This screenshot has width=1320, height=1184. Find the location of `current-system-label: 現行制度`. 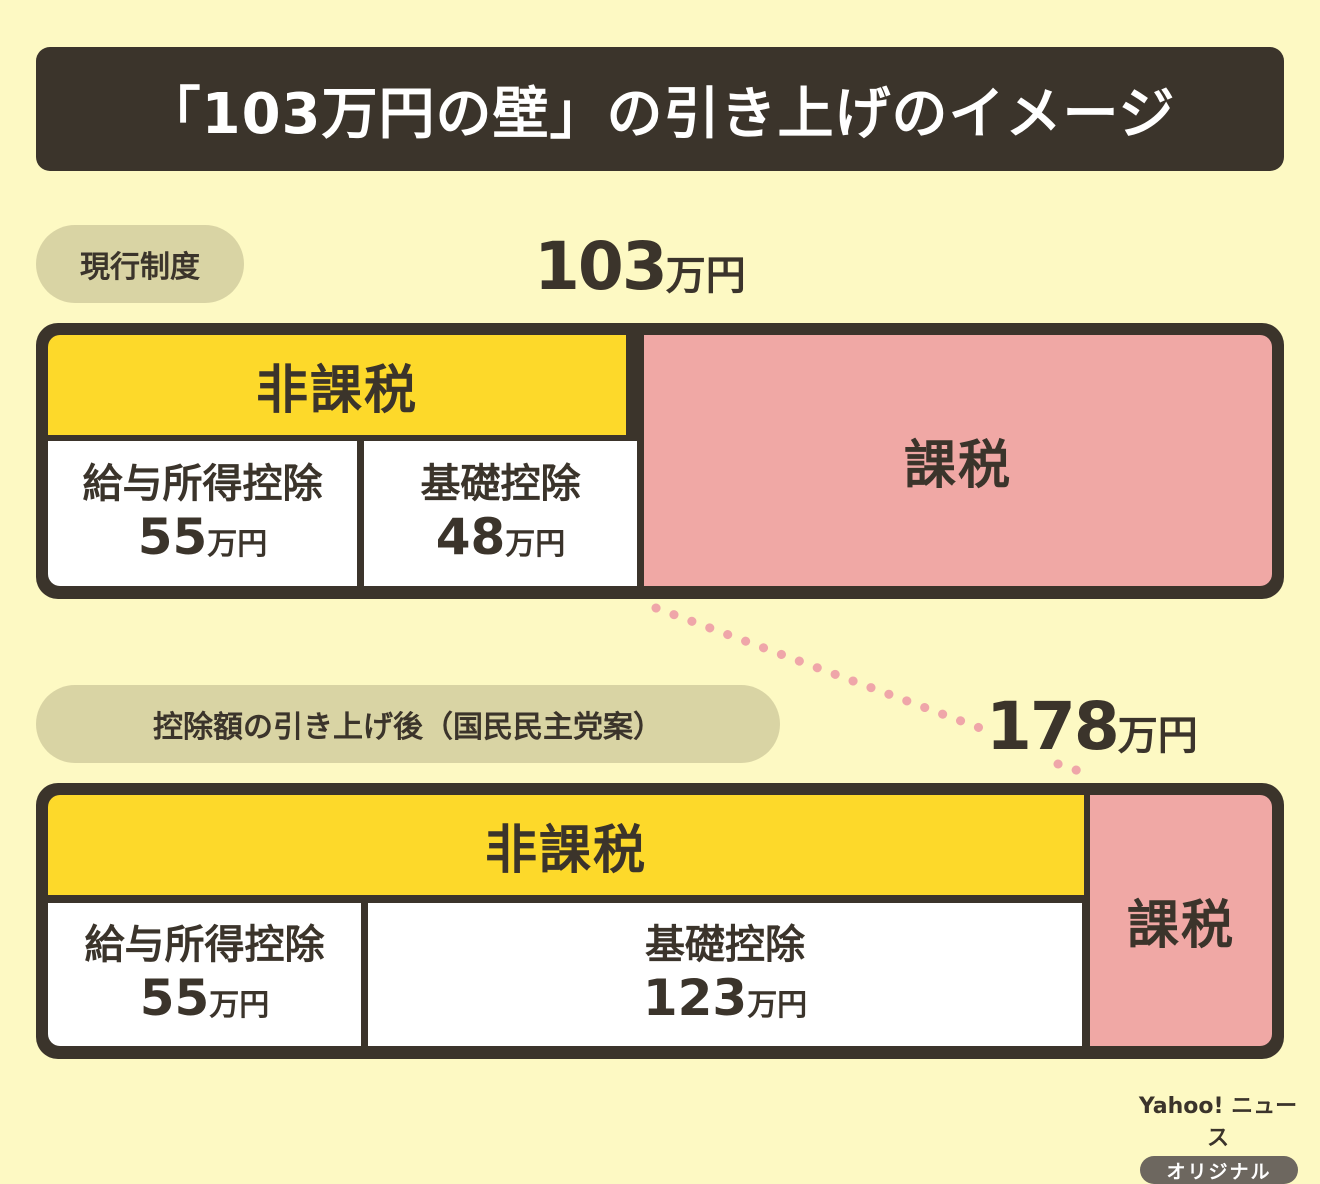

current-system-label: 現行制度 is located at coordinates (140, 264).